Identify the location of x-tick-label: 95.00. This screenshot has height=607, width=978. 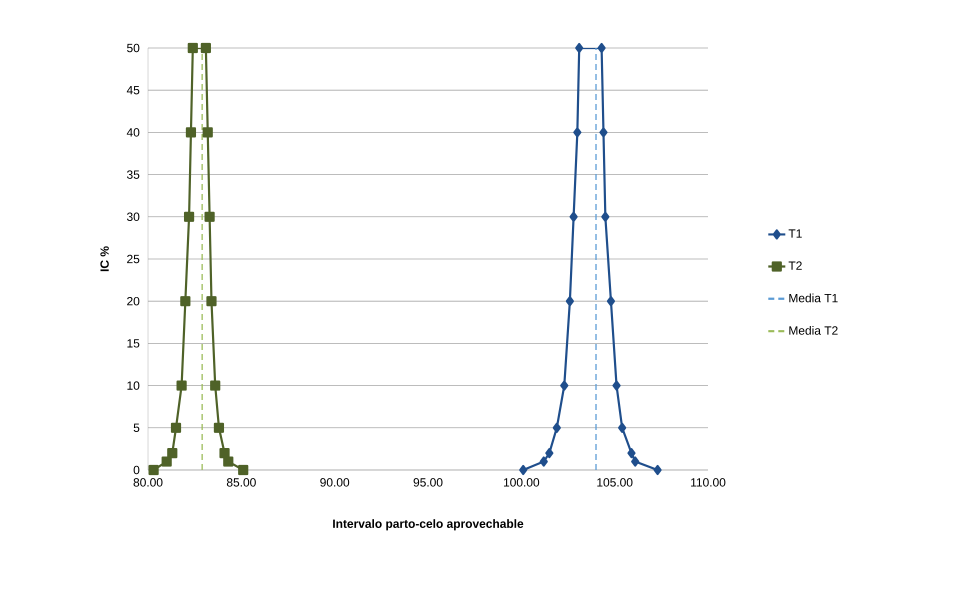
(428, 482).